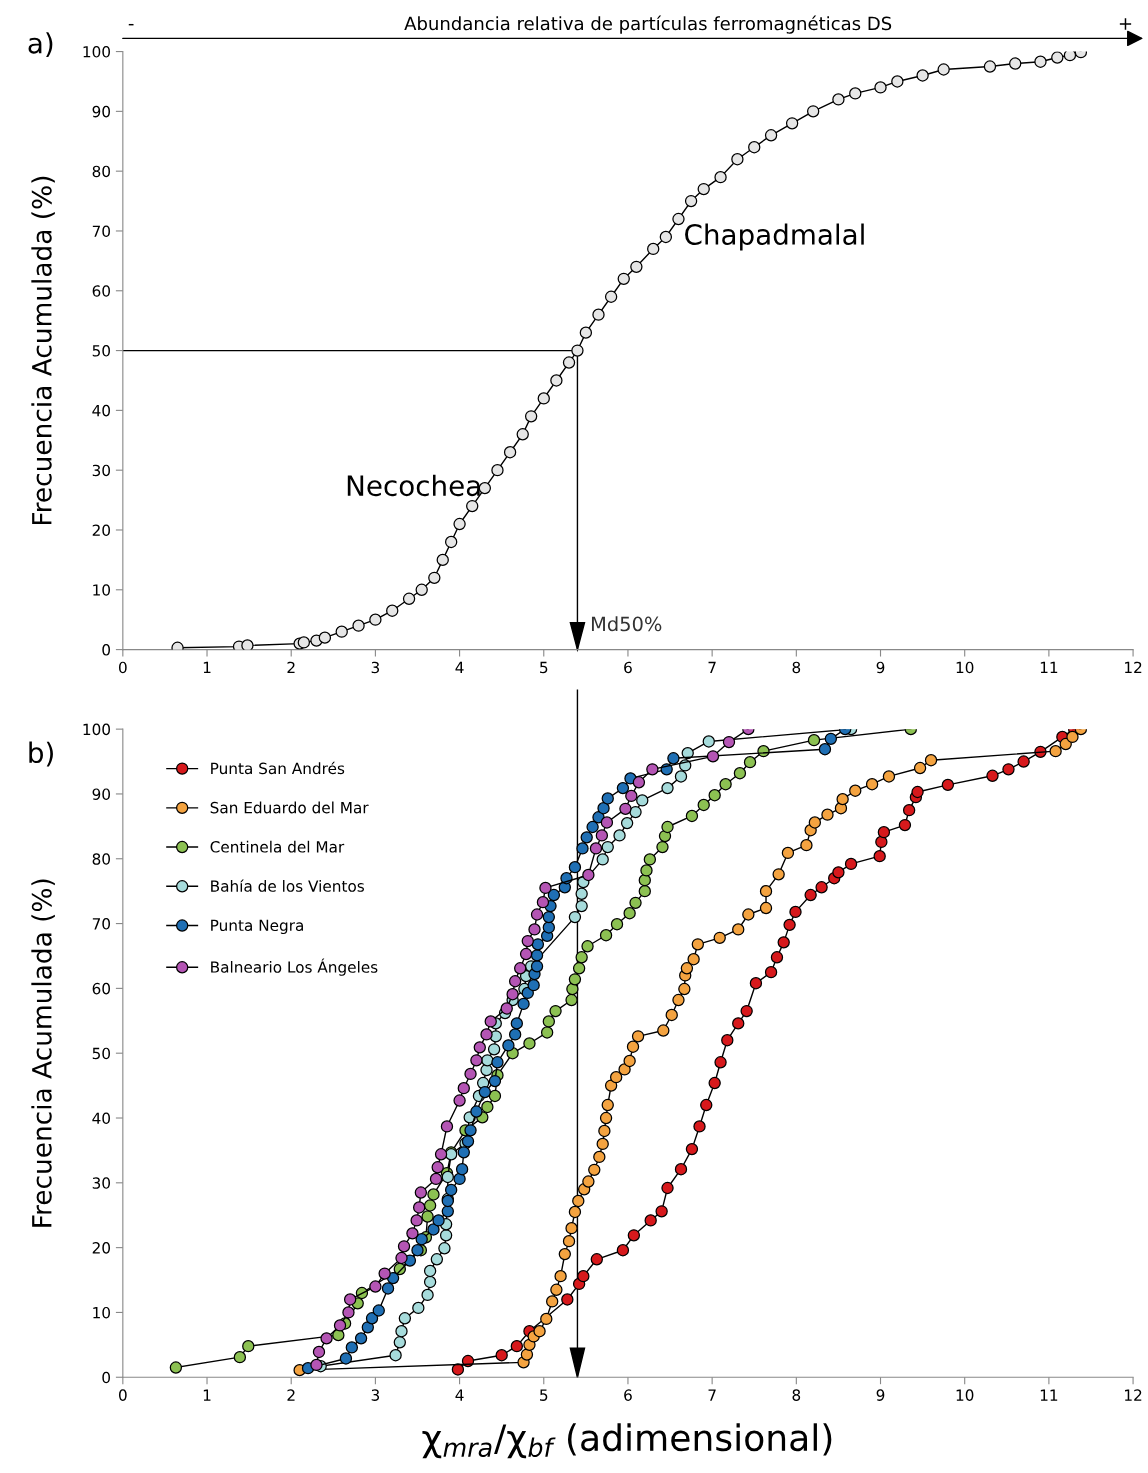 The height and width of the screenshot is (1473, 1148). I want to click on text: b), so click(41, 754).